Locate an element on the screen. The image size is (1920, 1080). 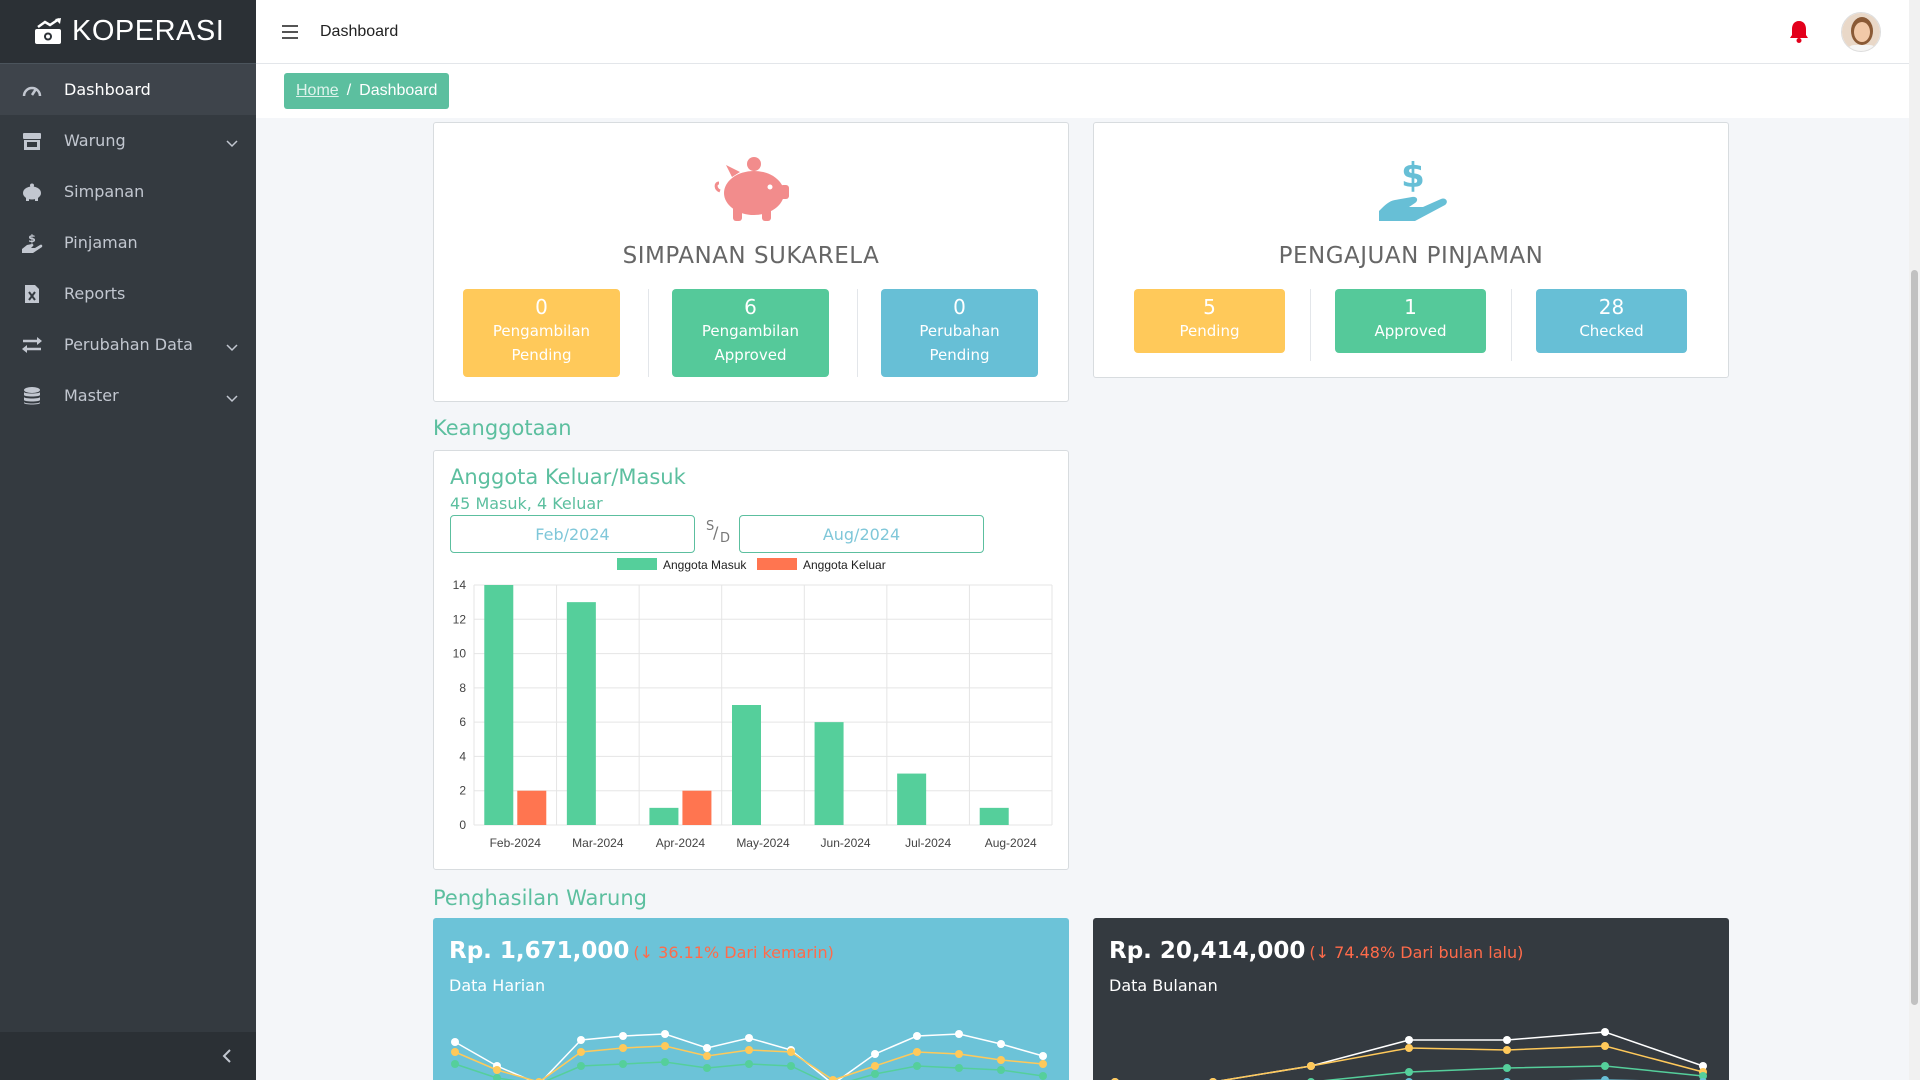
pinjaman-title: PENGAJUAN PINJAMAN is located at coordinates (1411, 256).